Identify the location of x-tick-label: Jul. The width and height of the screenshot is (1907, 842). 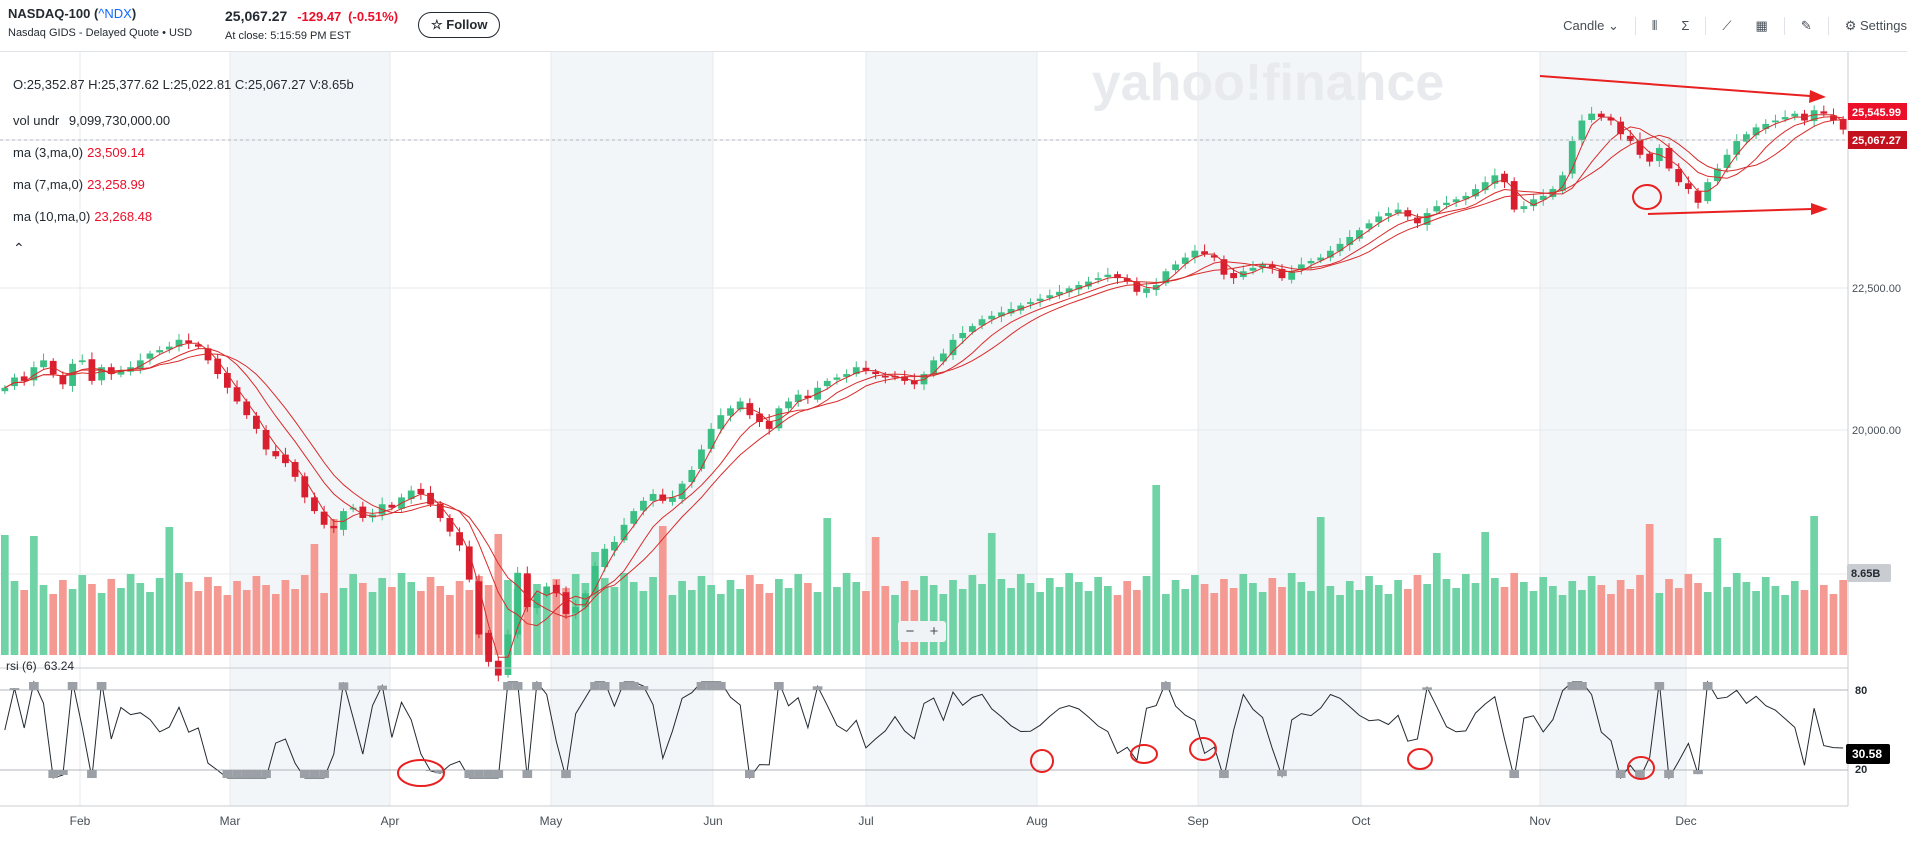
(865, 821).